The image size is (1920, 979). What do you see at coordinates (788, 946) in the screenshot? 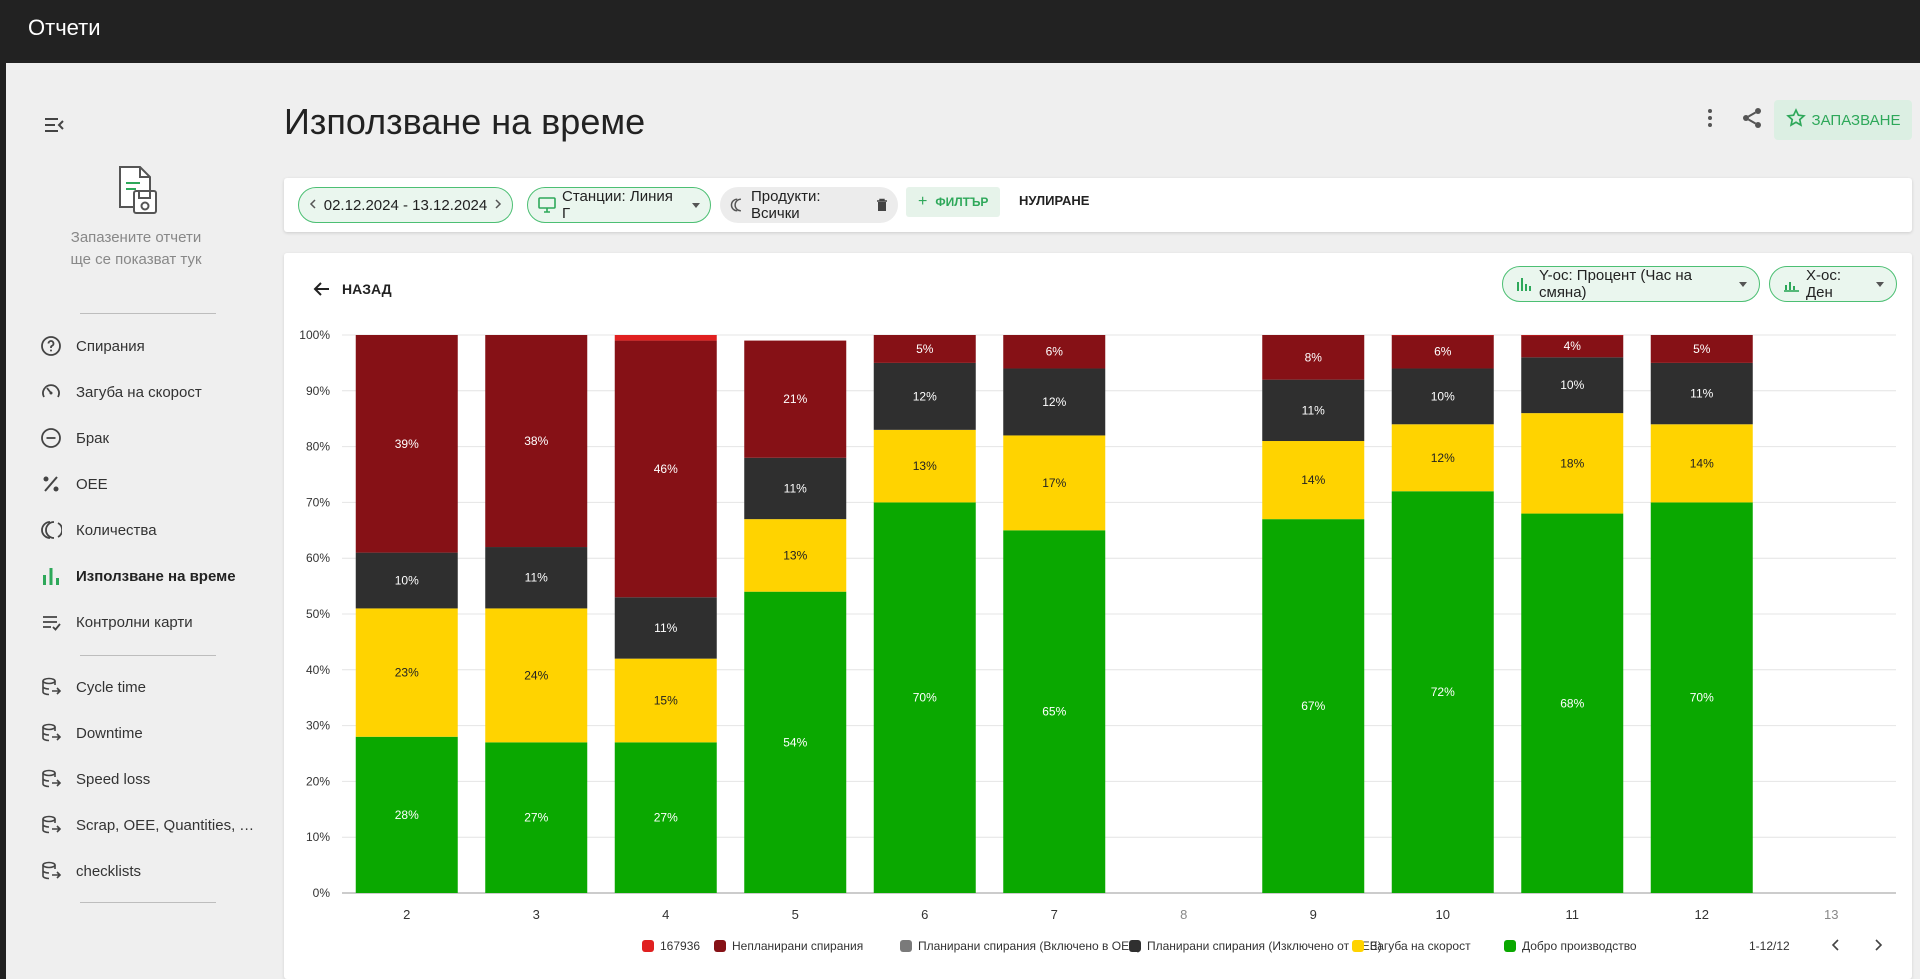
I see `legend-item: Непланирани спирания` at bounding box center [788, 946].